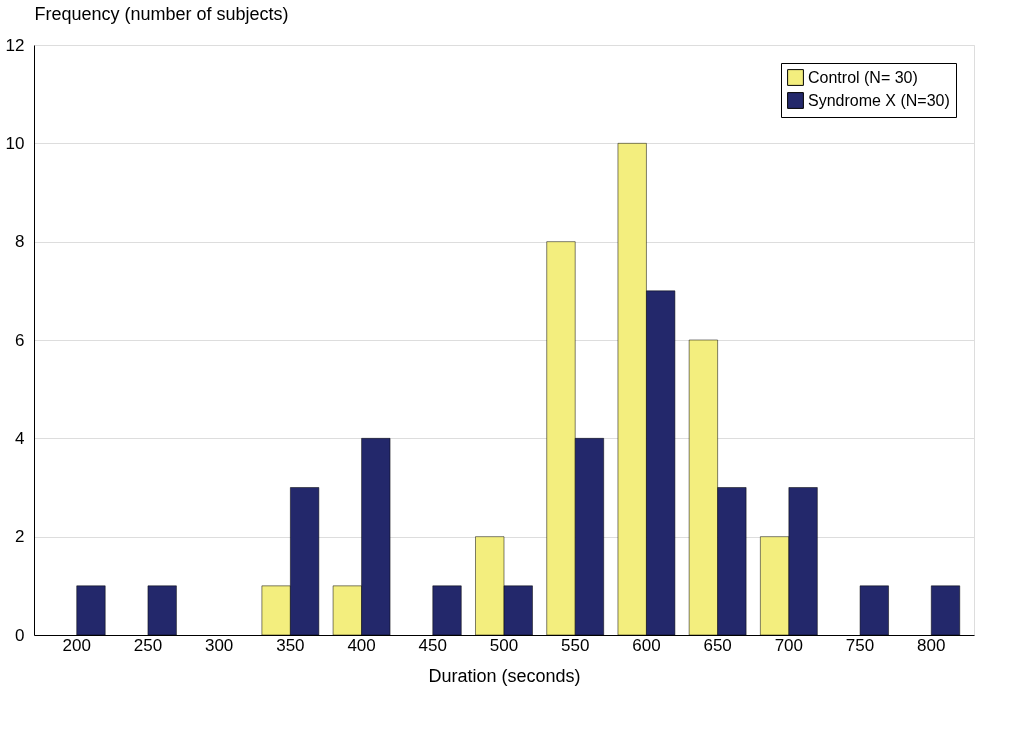 The height and width of the screenshot is (755, 1034). I want to click on legend-label: Syndrome X (N=30), so click(879, 100).